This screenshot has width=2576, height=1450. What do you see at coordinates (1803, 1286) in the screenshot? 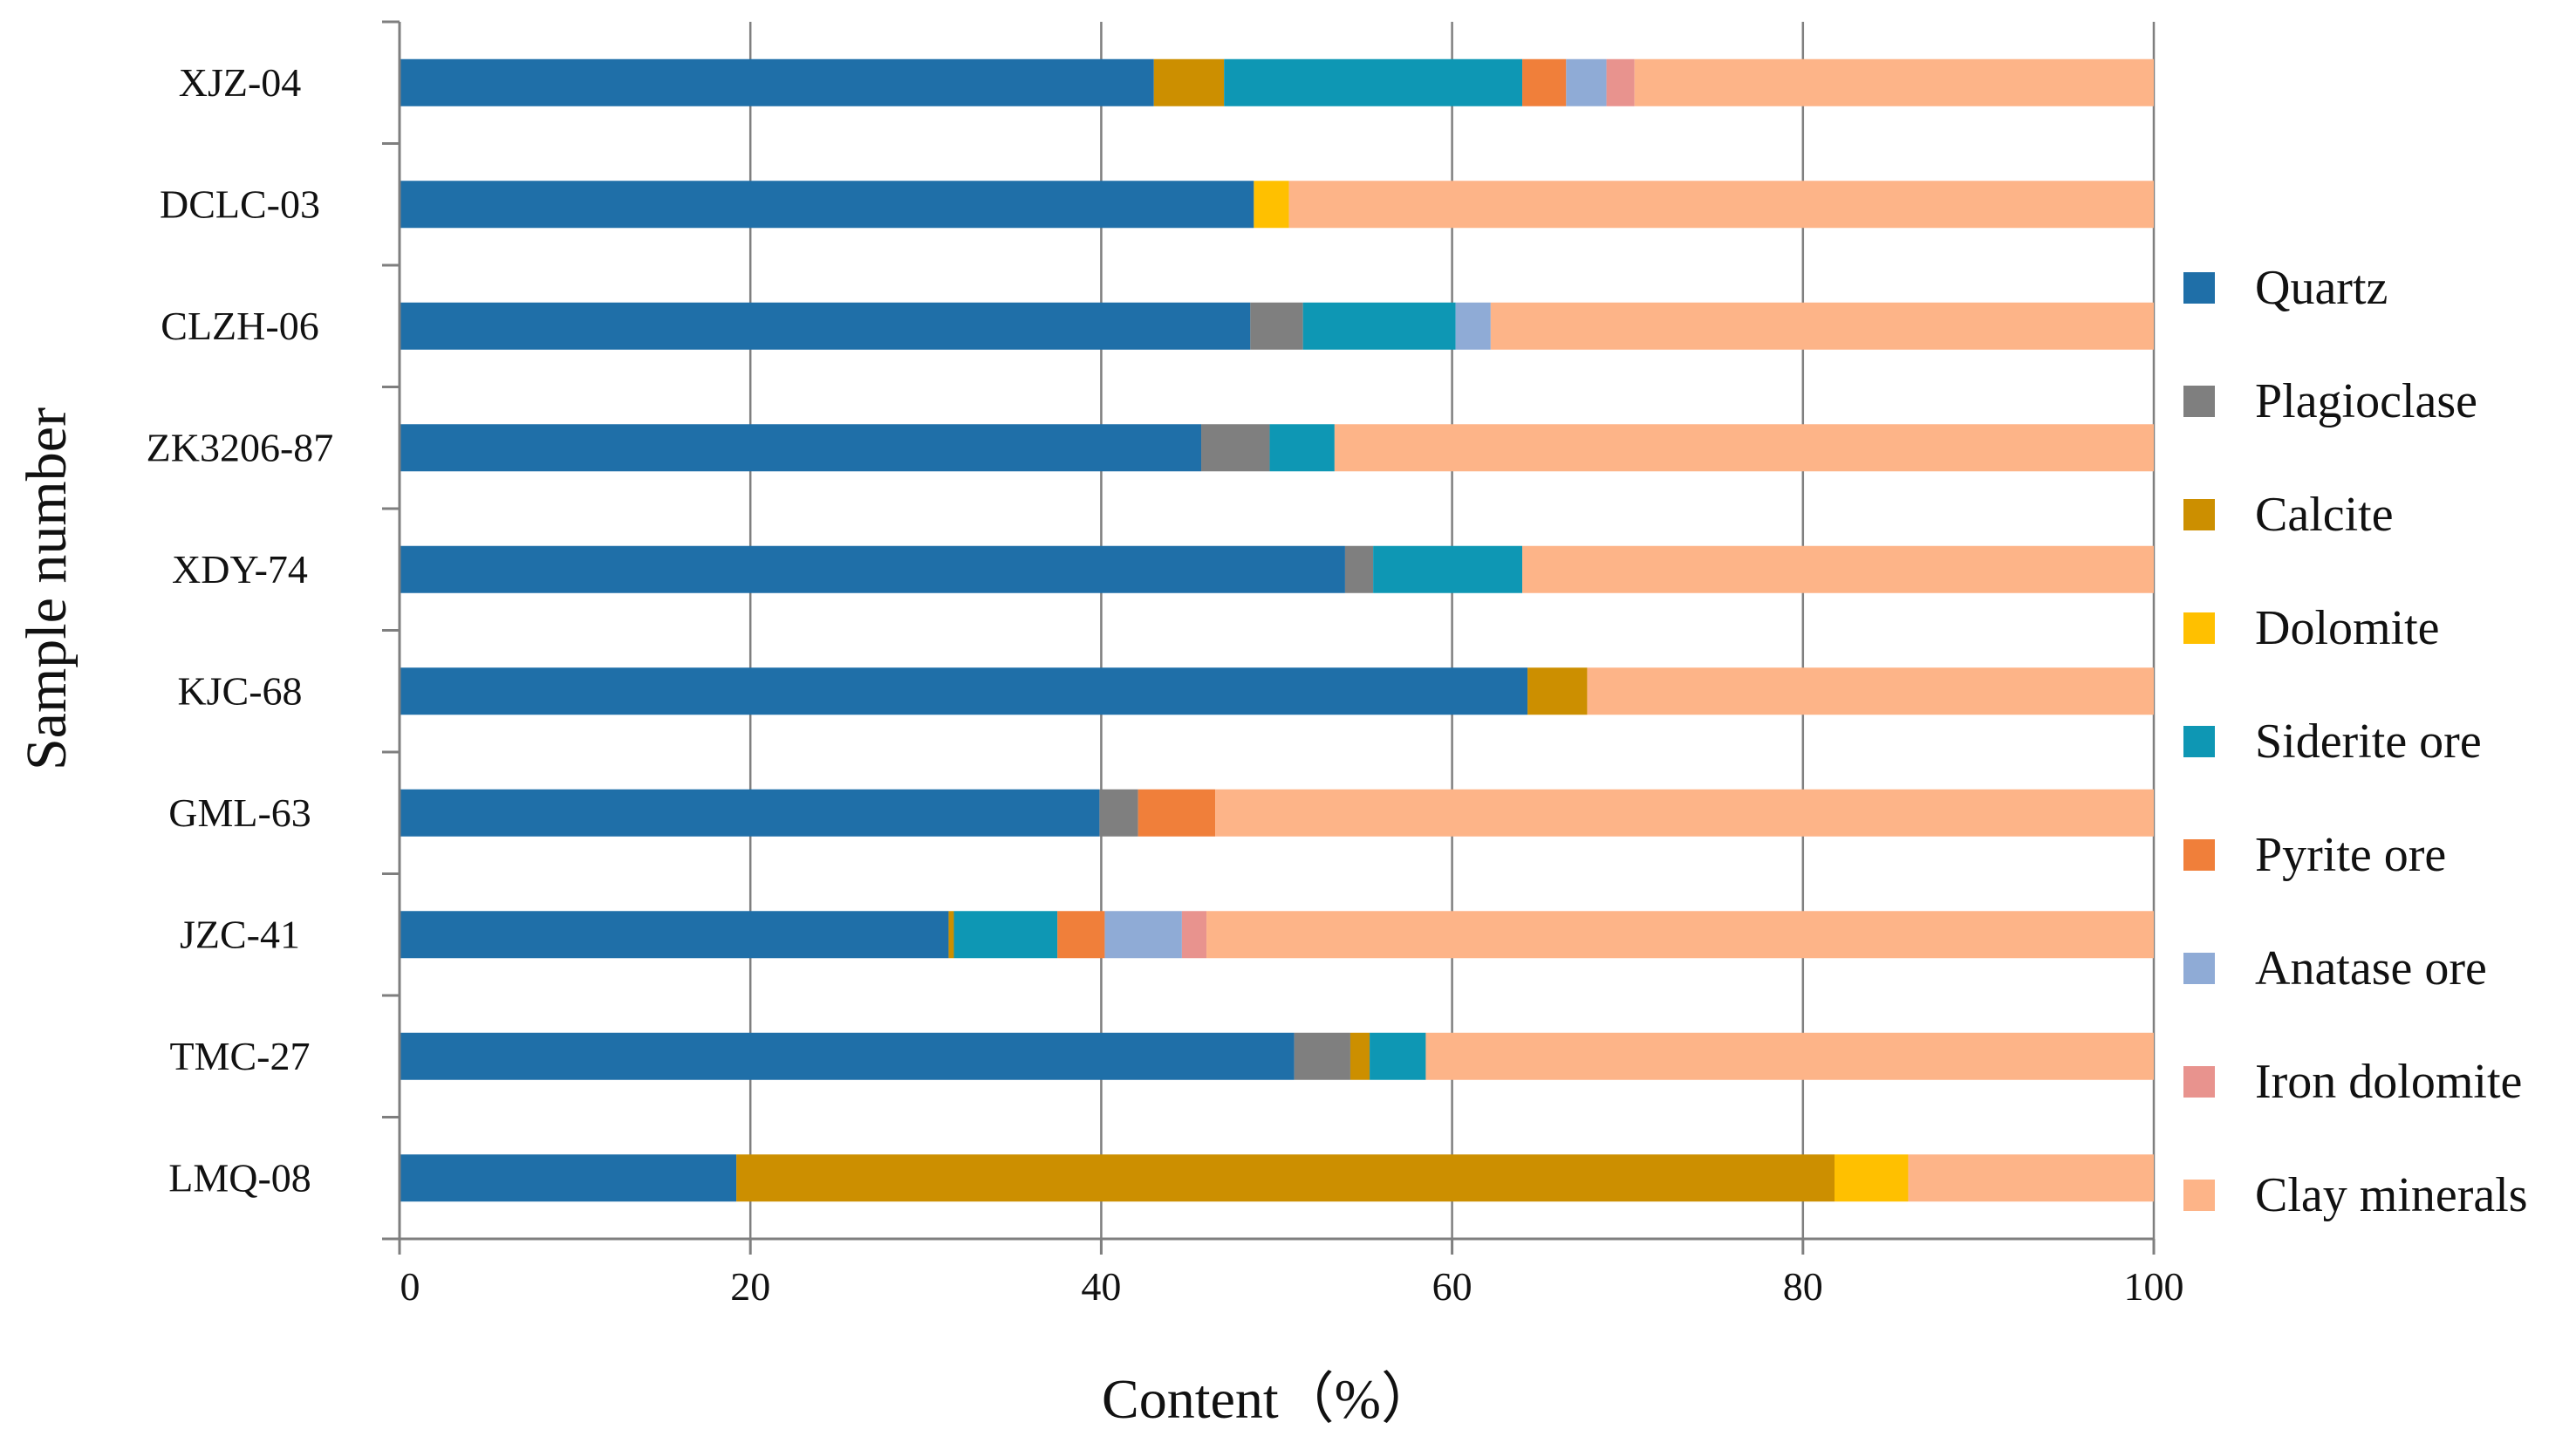
I see `x-tick-label: 80` at bounding box center [1803, 1286].